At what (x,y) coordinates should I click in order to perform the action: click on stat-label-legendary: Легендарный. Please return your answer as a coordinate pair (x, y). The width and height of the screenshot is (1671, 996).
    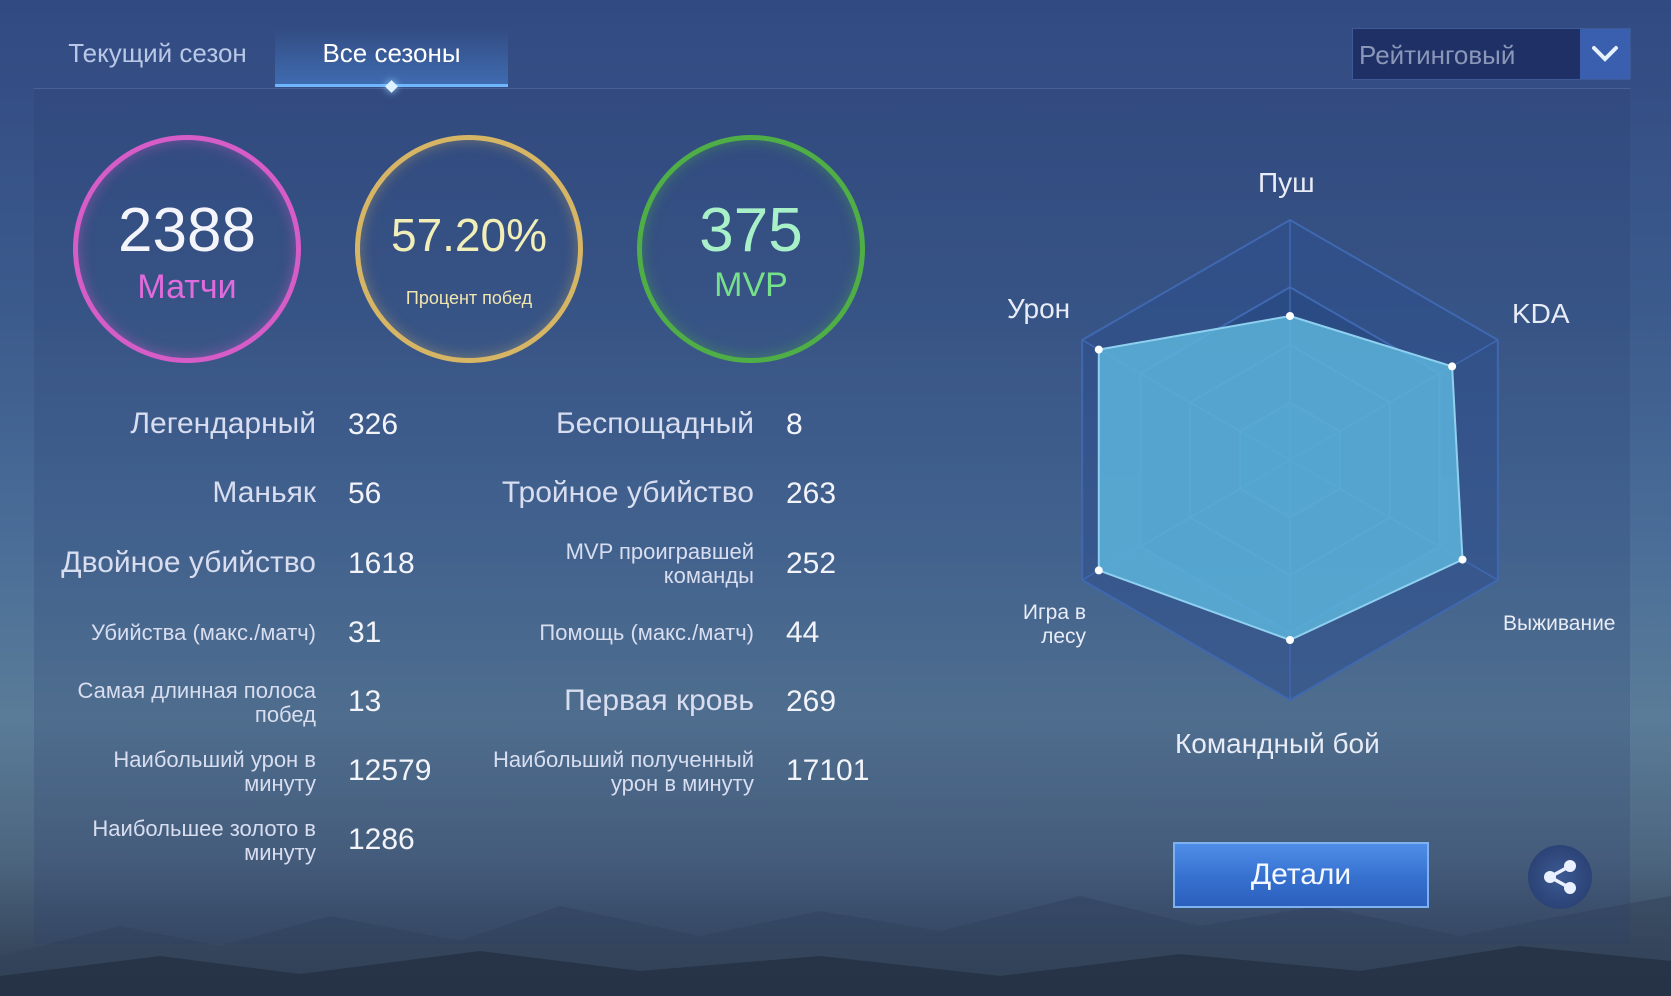
    Looking at the image, I should click on (223, 423).